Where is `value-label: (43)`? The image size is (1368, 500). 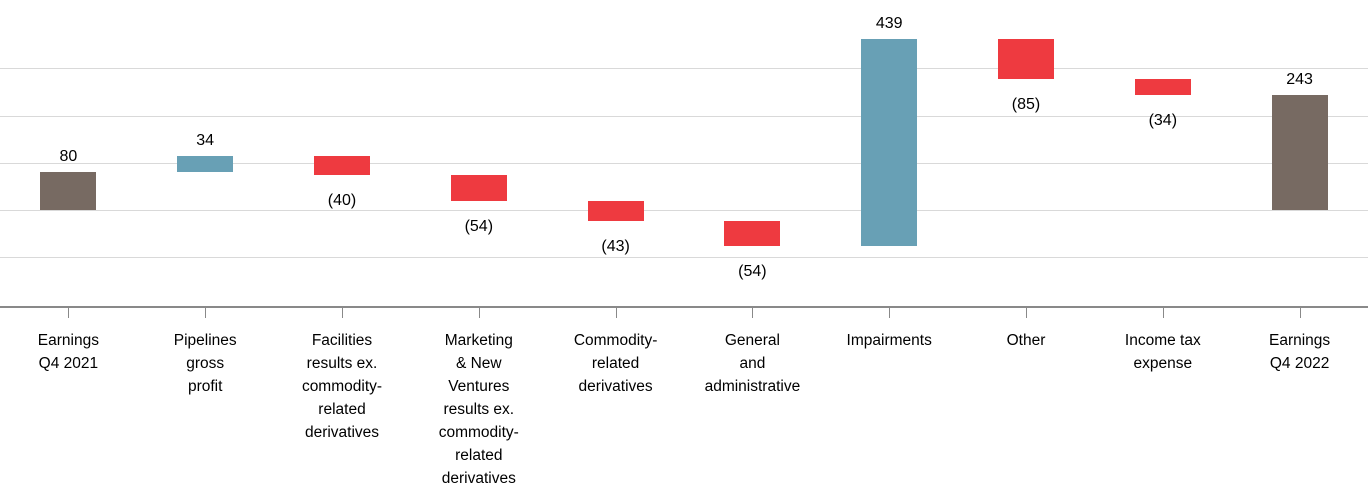
value-label: (43) is located at coordinates (615, 246).